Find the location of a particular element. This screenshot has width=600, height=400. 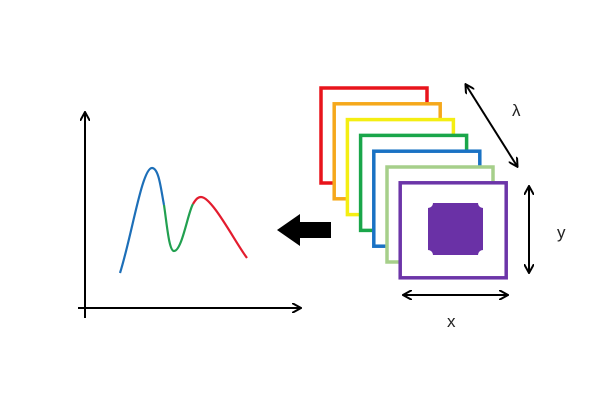

lambda-arrow is located at coordinates (491, 125).